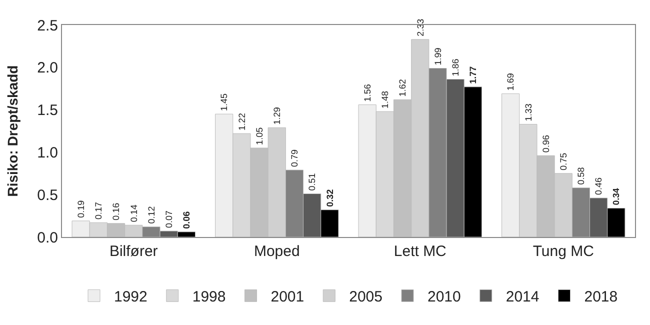 The image size is (650, 325). I want to click on legend-label: 2018, so click(601, 297).